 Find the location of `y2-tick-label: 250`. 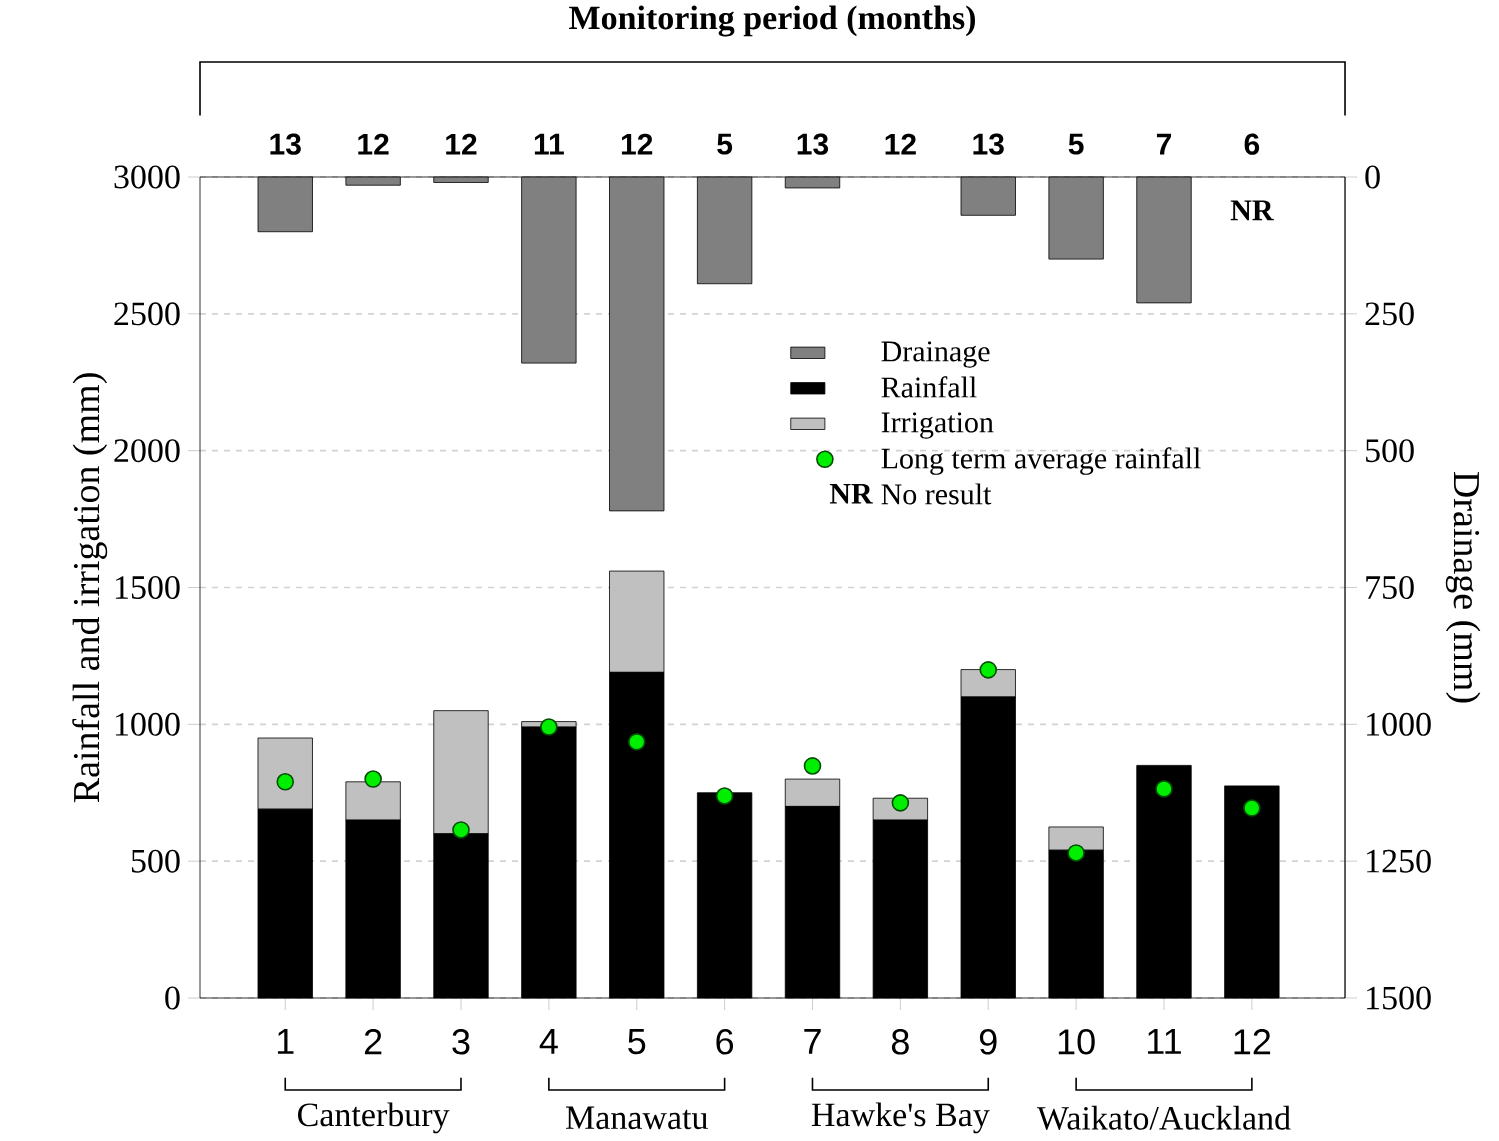

y2-tick-label: 250 is located at coordinates (1389, 314).